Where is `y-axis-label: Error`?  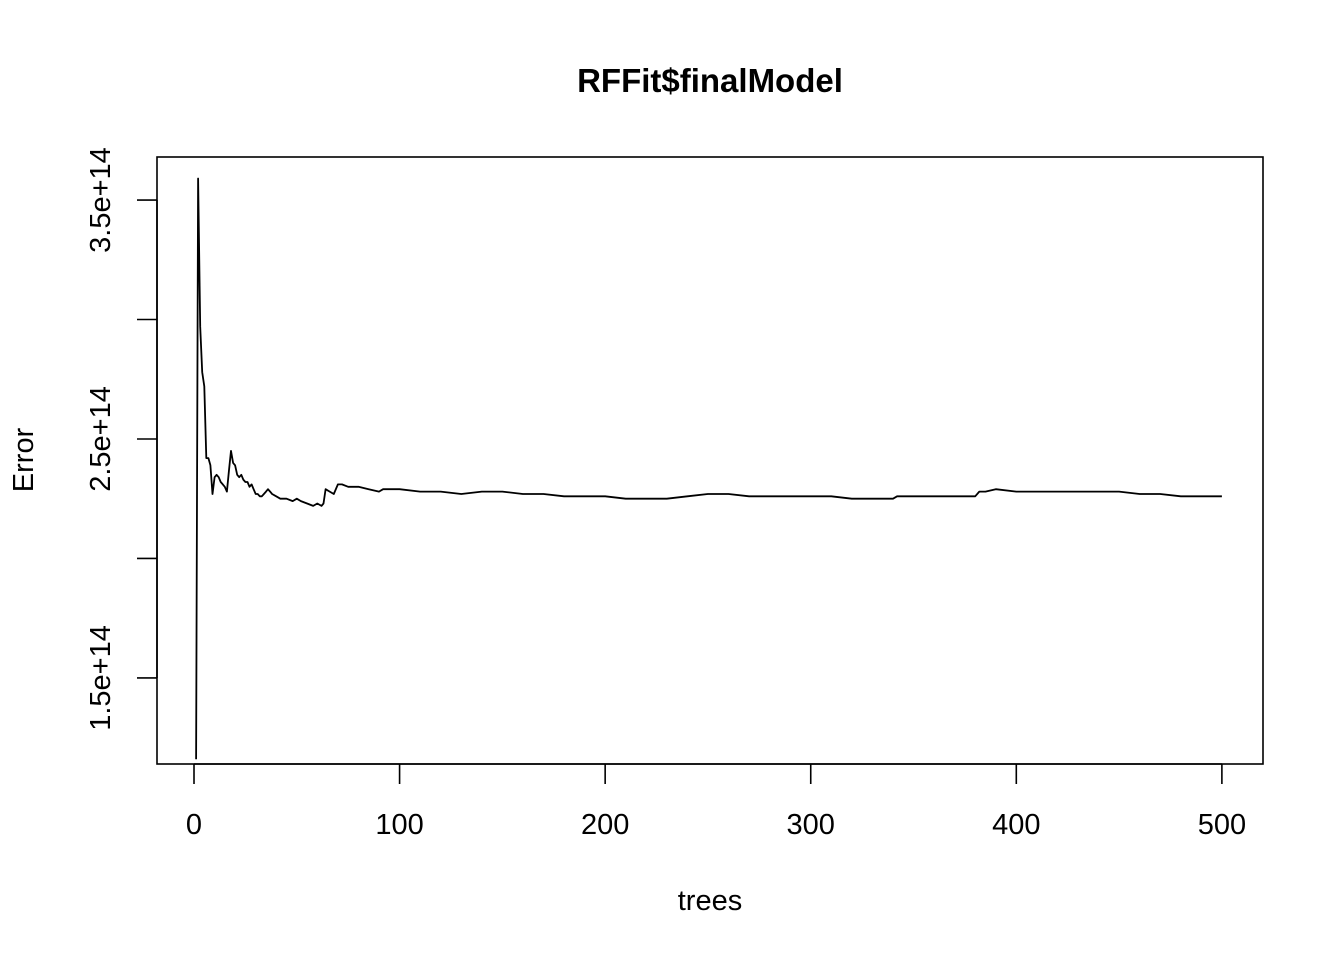
y-axis-label: Error is located at coordinates (24, 459).